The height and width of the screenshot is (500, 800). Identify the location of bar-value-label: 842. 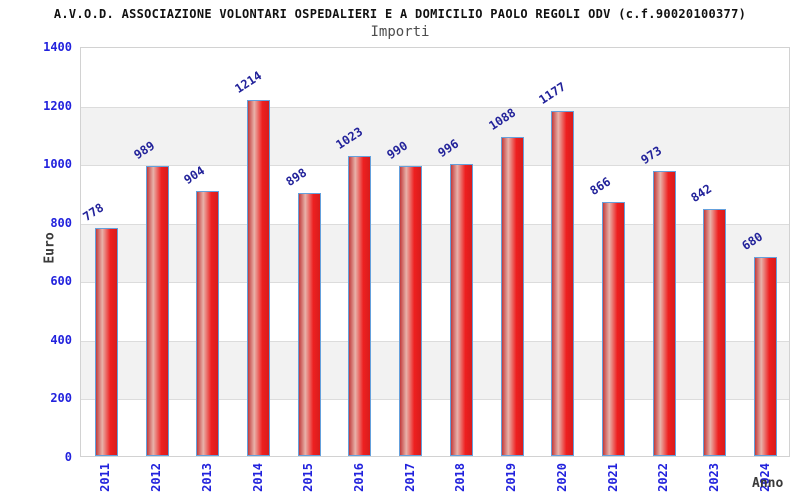
(701, 193).